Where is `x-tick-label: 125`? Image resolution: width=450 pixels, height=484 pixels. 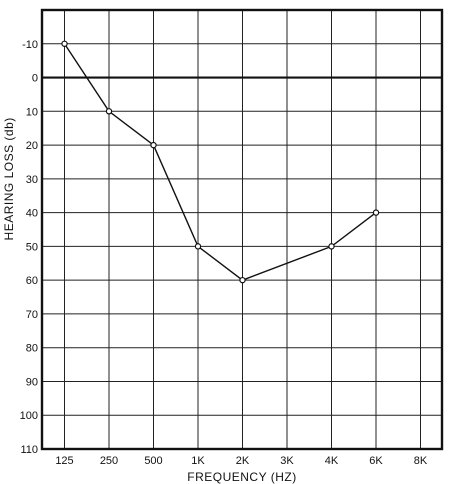 x-tick-label: 125 is located at coordinates (64, 461).